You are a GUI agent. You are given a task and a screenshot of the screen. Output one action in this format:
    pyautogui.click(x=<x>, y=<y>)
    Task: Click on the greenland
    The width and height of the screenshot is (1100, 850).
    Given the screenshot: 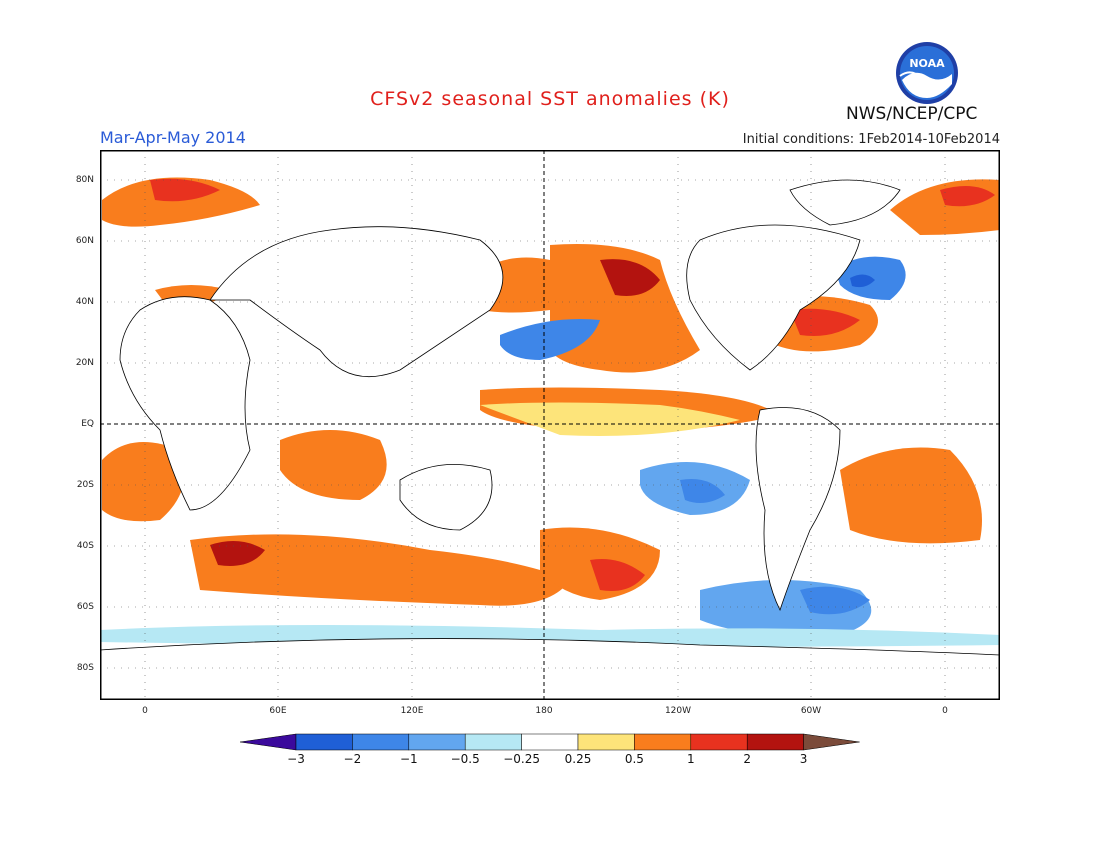 What is the action you would take?
    pyautogui.click(x=845, y=202)
    